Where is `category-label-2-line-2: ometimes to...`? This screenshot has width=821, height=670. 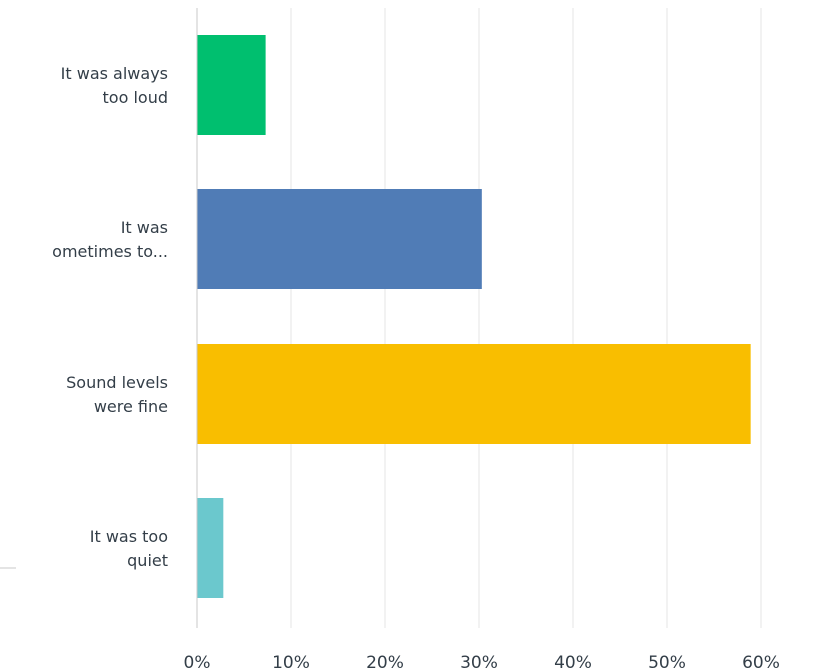 category-label-2-line-2: ometimes to... is located at coordinates (110, 251).